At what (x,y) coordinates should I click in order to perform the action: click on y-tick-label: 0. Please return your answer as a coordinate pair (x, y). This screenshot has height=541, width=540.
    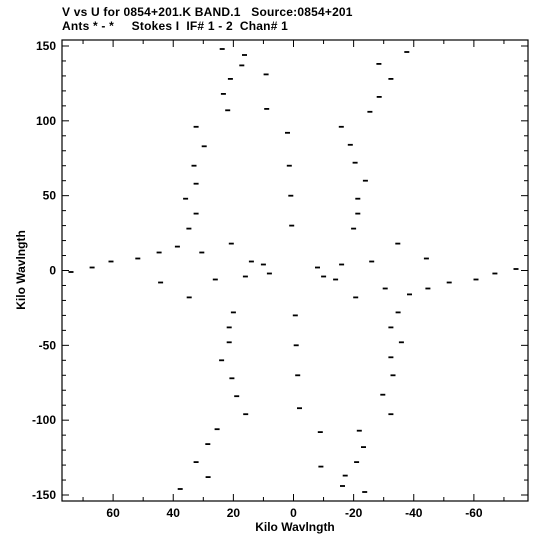
    Looking at the image, I should click on (52, 271).